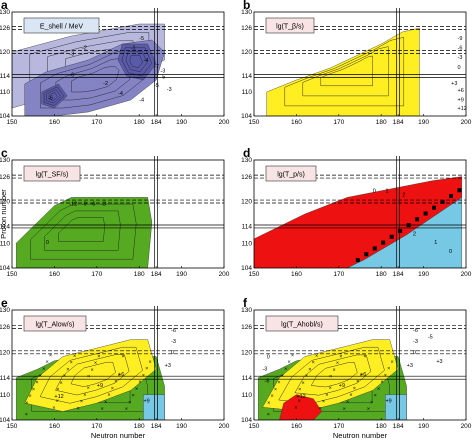 The width and height of the screenshot is (474, 441). What do you see at coordinates (54, 426) in the screenshot?
I see `x-tick-label: 160` at bounding box center [54, 426].